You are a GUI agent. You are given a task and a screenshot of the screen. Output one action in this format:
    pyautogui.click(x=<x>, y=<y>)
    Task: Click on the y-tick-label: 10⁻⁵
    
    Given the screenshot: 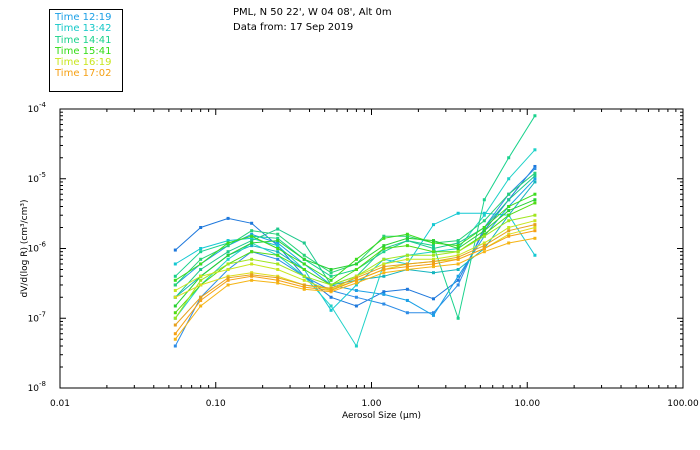 What is the action you would take?
    pyautogui.click(x=37, y=178)
    